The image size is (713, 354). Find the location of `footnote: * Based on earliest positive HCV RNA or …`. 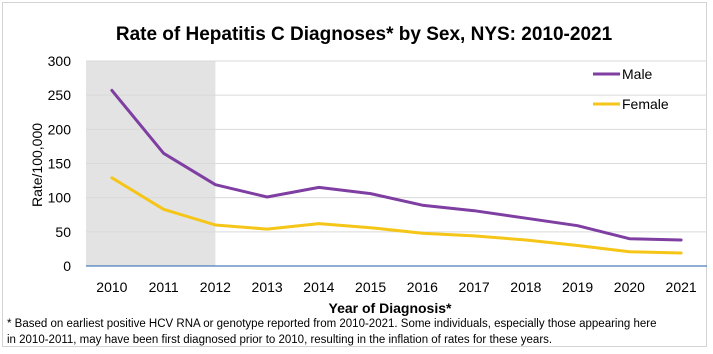

footnote: * Based on earliest positive HCV RNA or … is located at coordinates (357, 332).